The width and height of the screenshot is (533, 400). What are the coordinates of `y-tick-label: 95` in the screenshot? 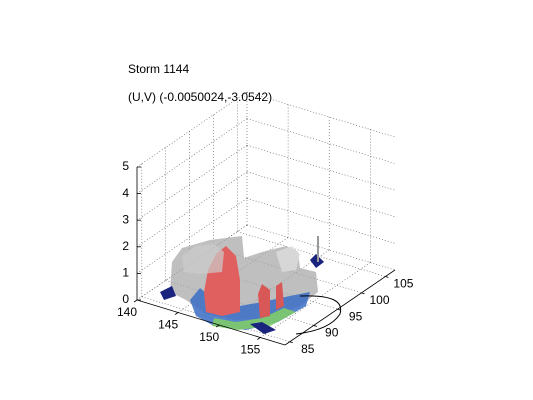 It's located at (356, 316).